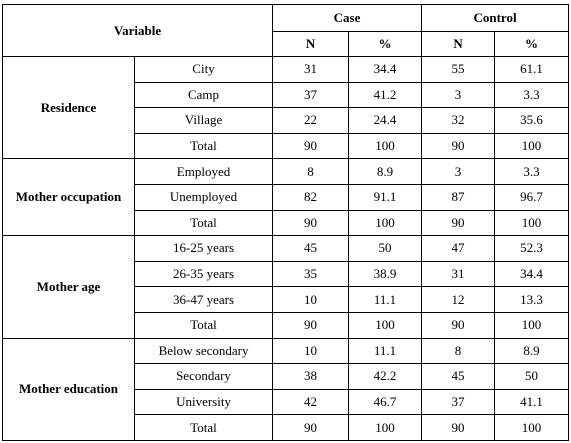 The width and height of the screenshot is (571, 443). Describe the element at coordinates (311, 376) in the screenshot. I see `case-n-cell: 38` at that location.